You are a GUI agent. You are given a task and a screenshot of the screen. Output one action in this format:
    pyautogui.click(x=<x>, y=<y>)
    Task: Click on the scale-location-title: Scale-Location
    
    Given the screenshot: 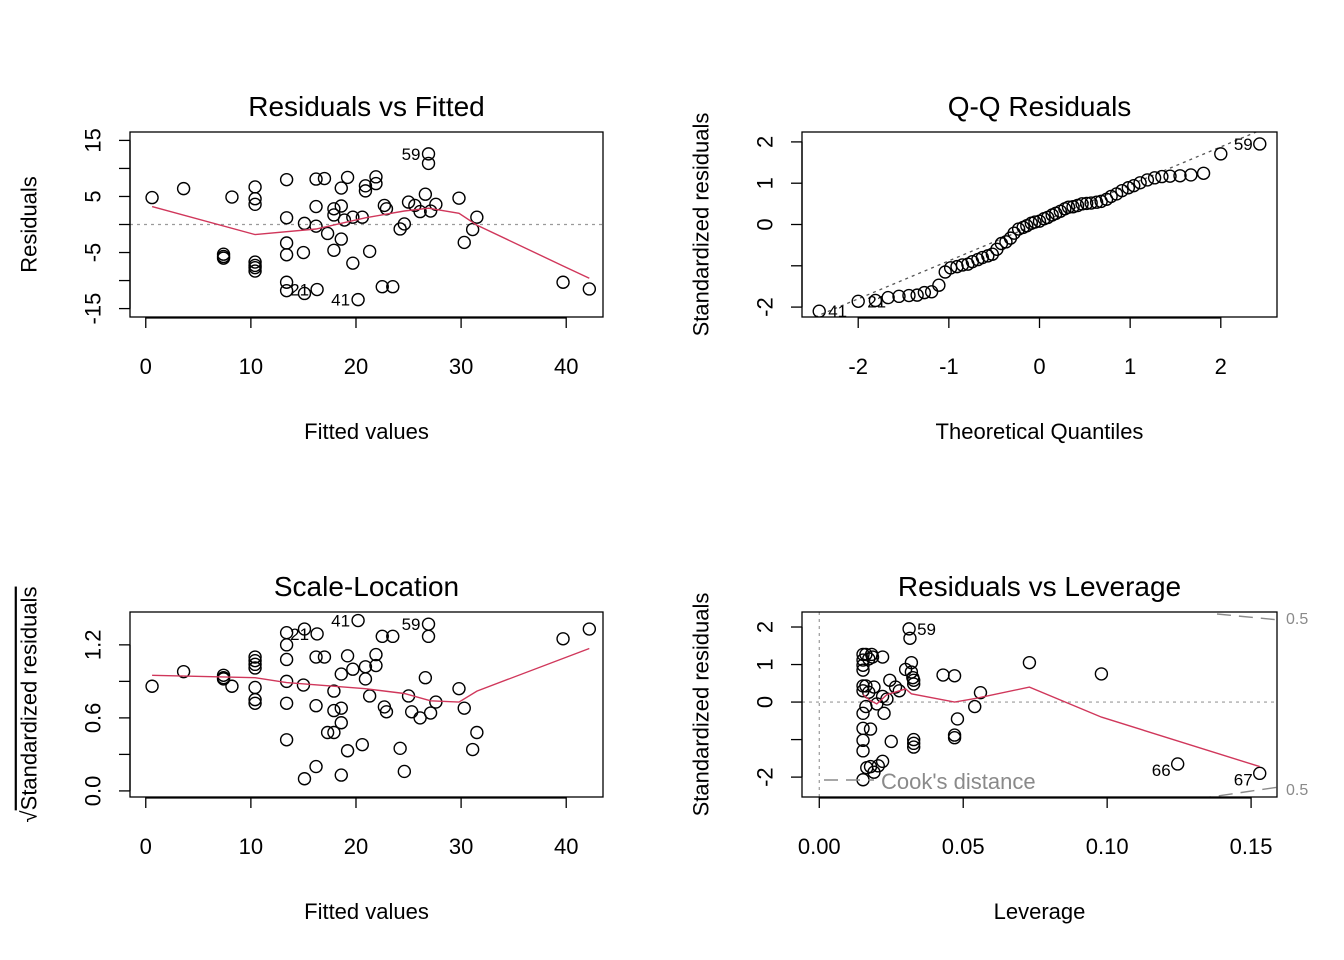 What is the action you would take?
    pyautogui.click(x=366, y=586)
    